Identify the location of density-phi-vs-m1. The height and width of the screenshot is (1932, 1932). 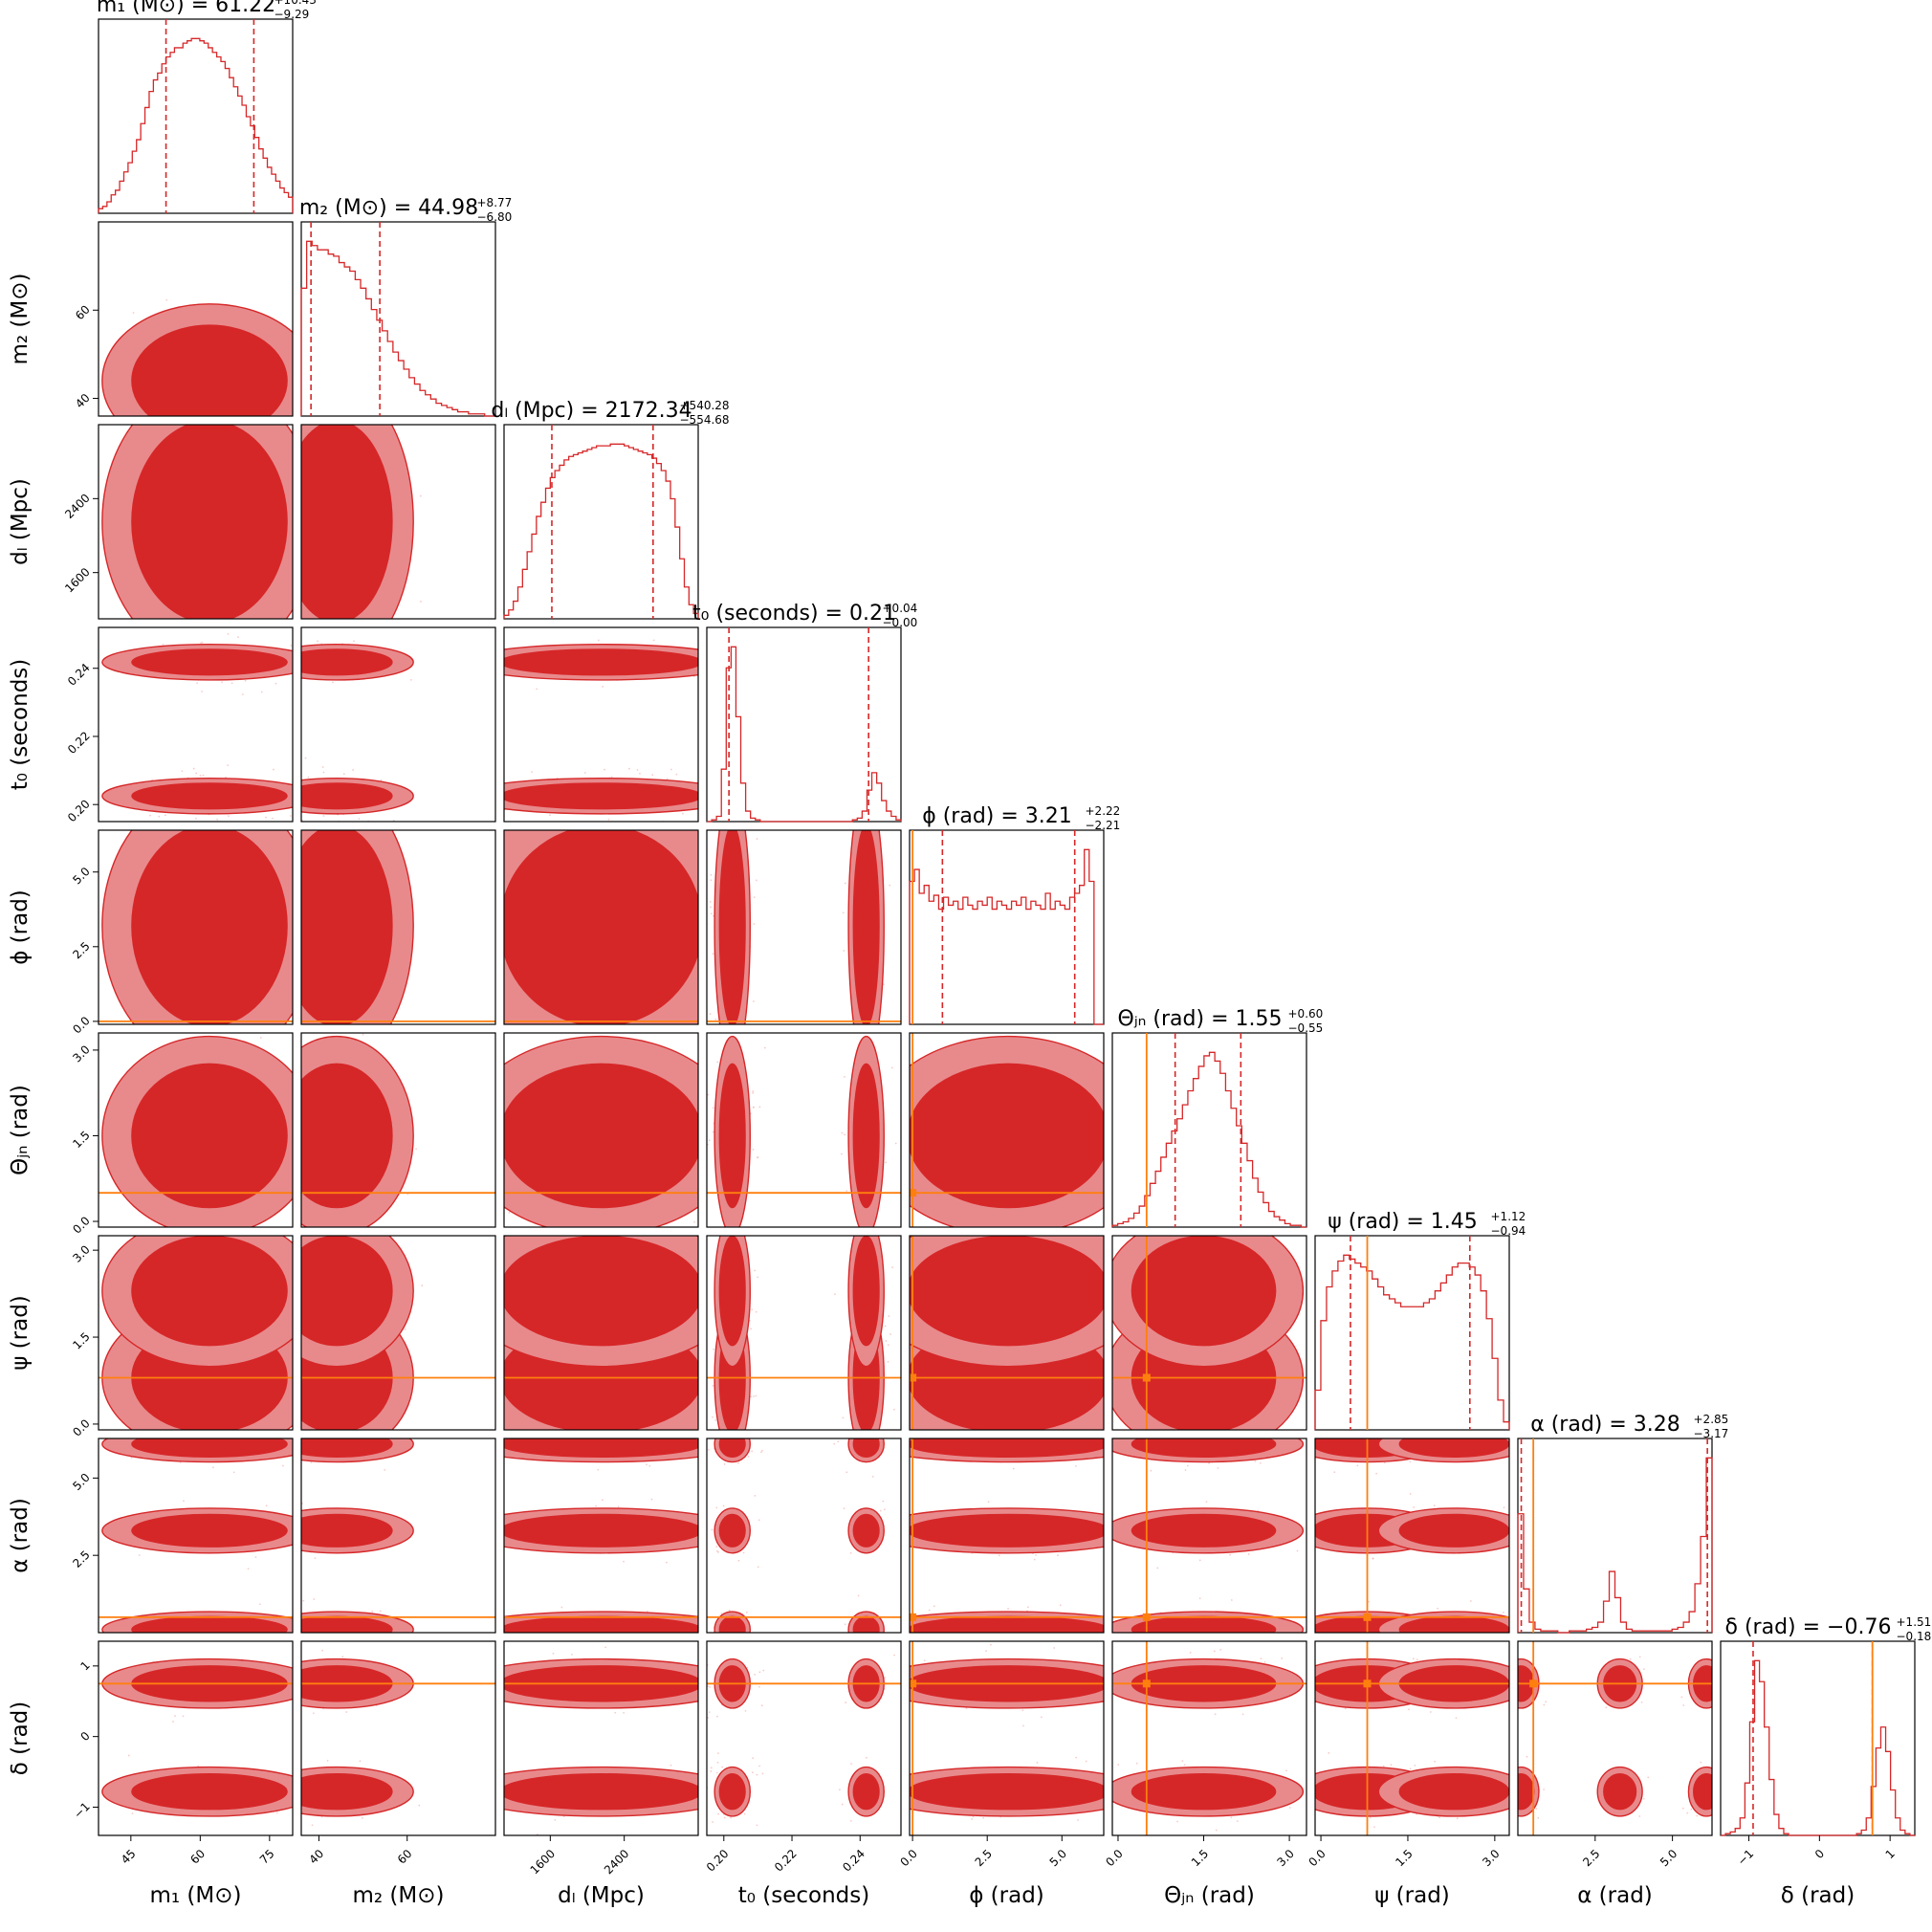
(196, 927).